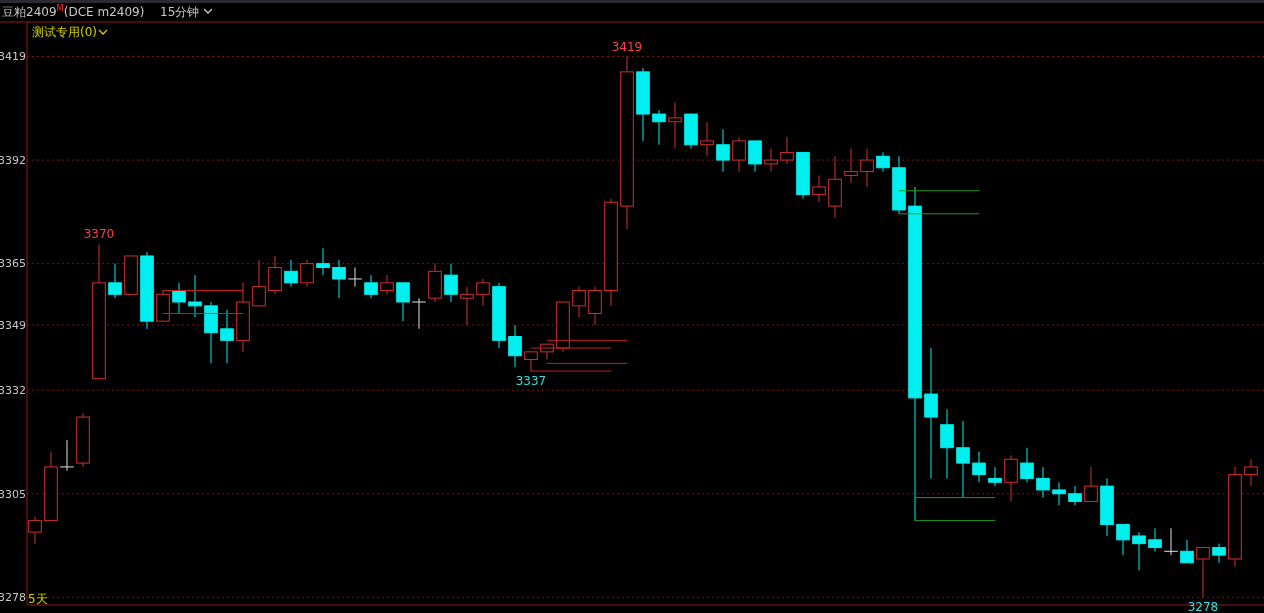  Describe the element at coordinates (1203, 606) in the screenshot. I see `annotation: 3278` at that location.